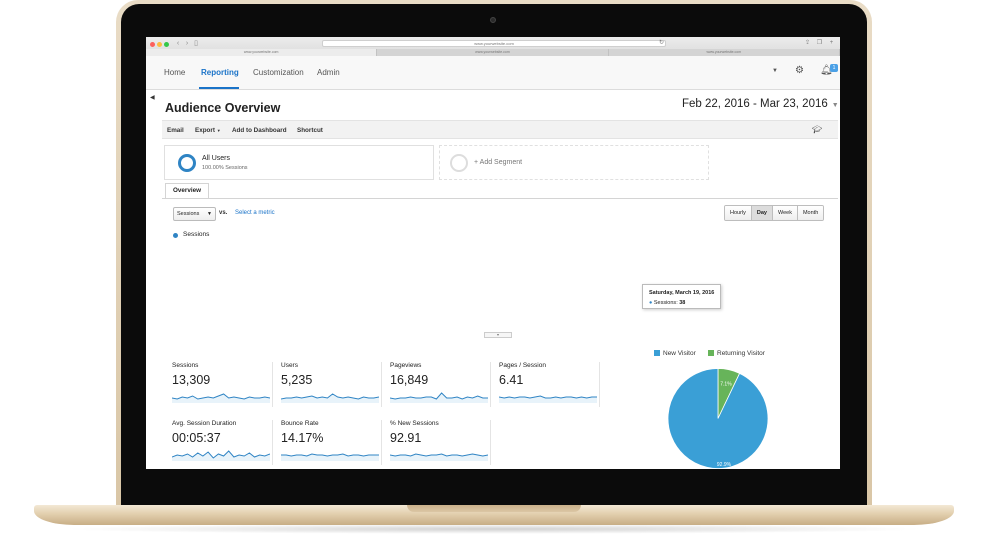 The image size is (988, 542). What do you see at coordinates (166, 44) in the screenshot?
I see `maximize-window-icon` at bounding box center [166, 44].